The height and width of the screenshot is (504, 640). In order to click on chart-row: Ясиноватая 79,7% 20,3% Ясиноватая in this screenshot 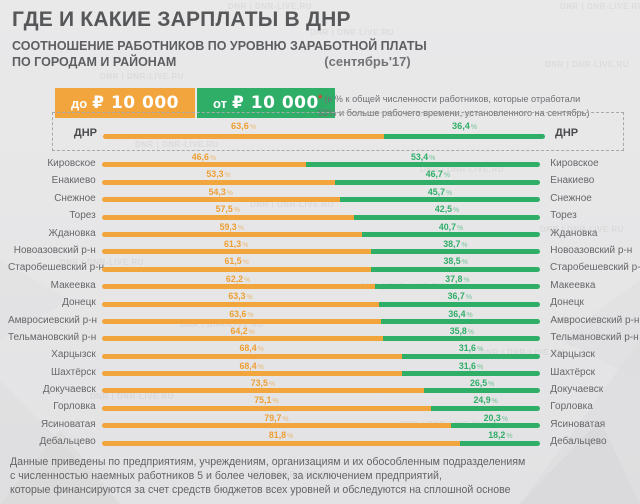, I will do `click(320, 421)`.